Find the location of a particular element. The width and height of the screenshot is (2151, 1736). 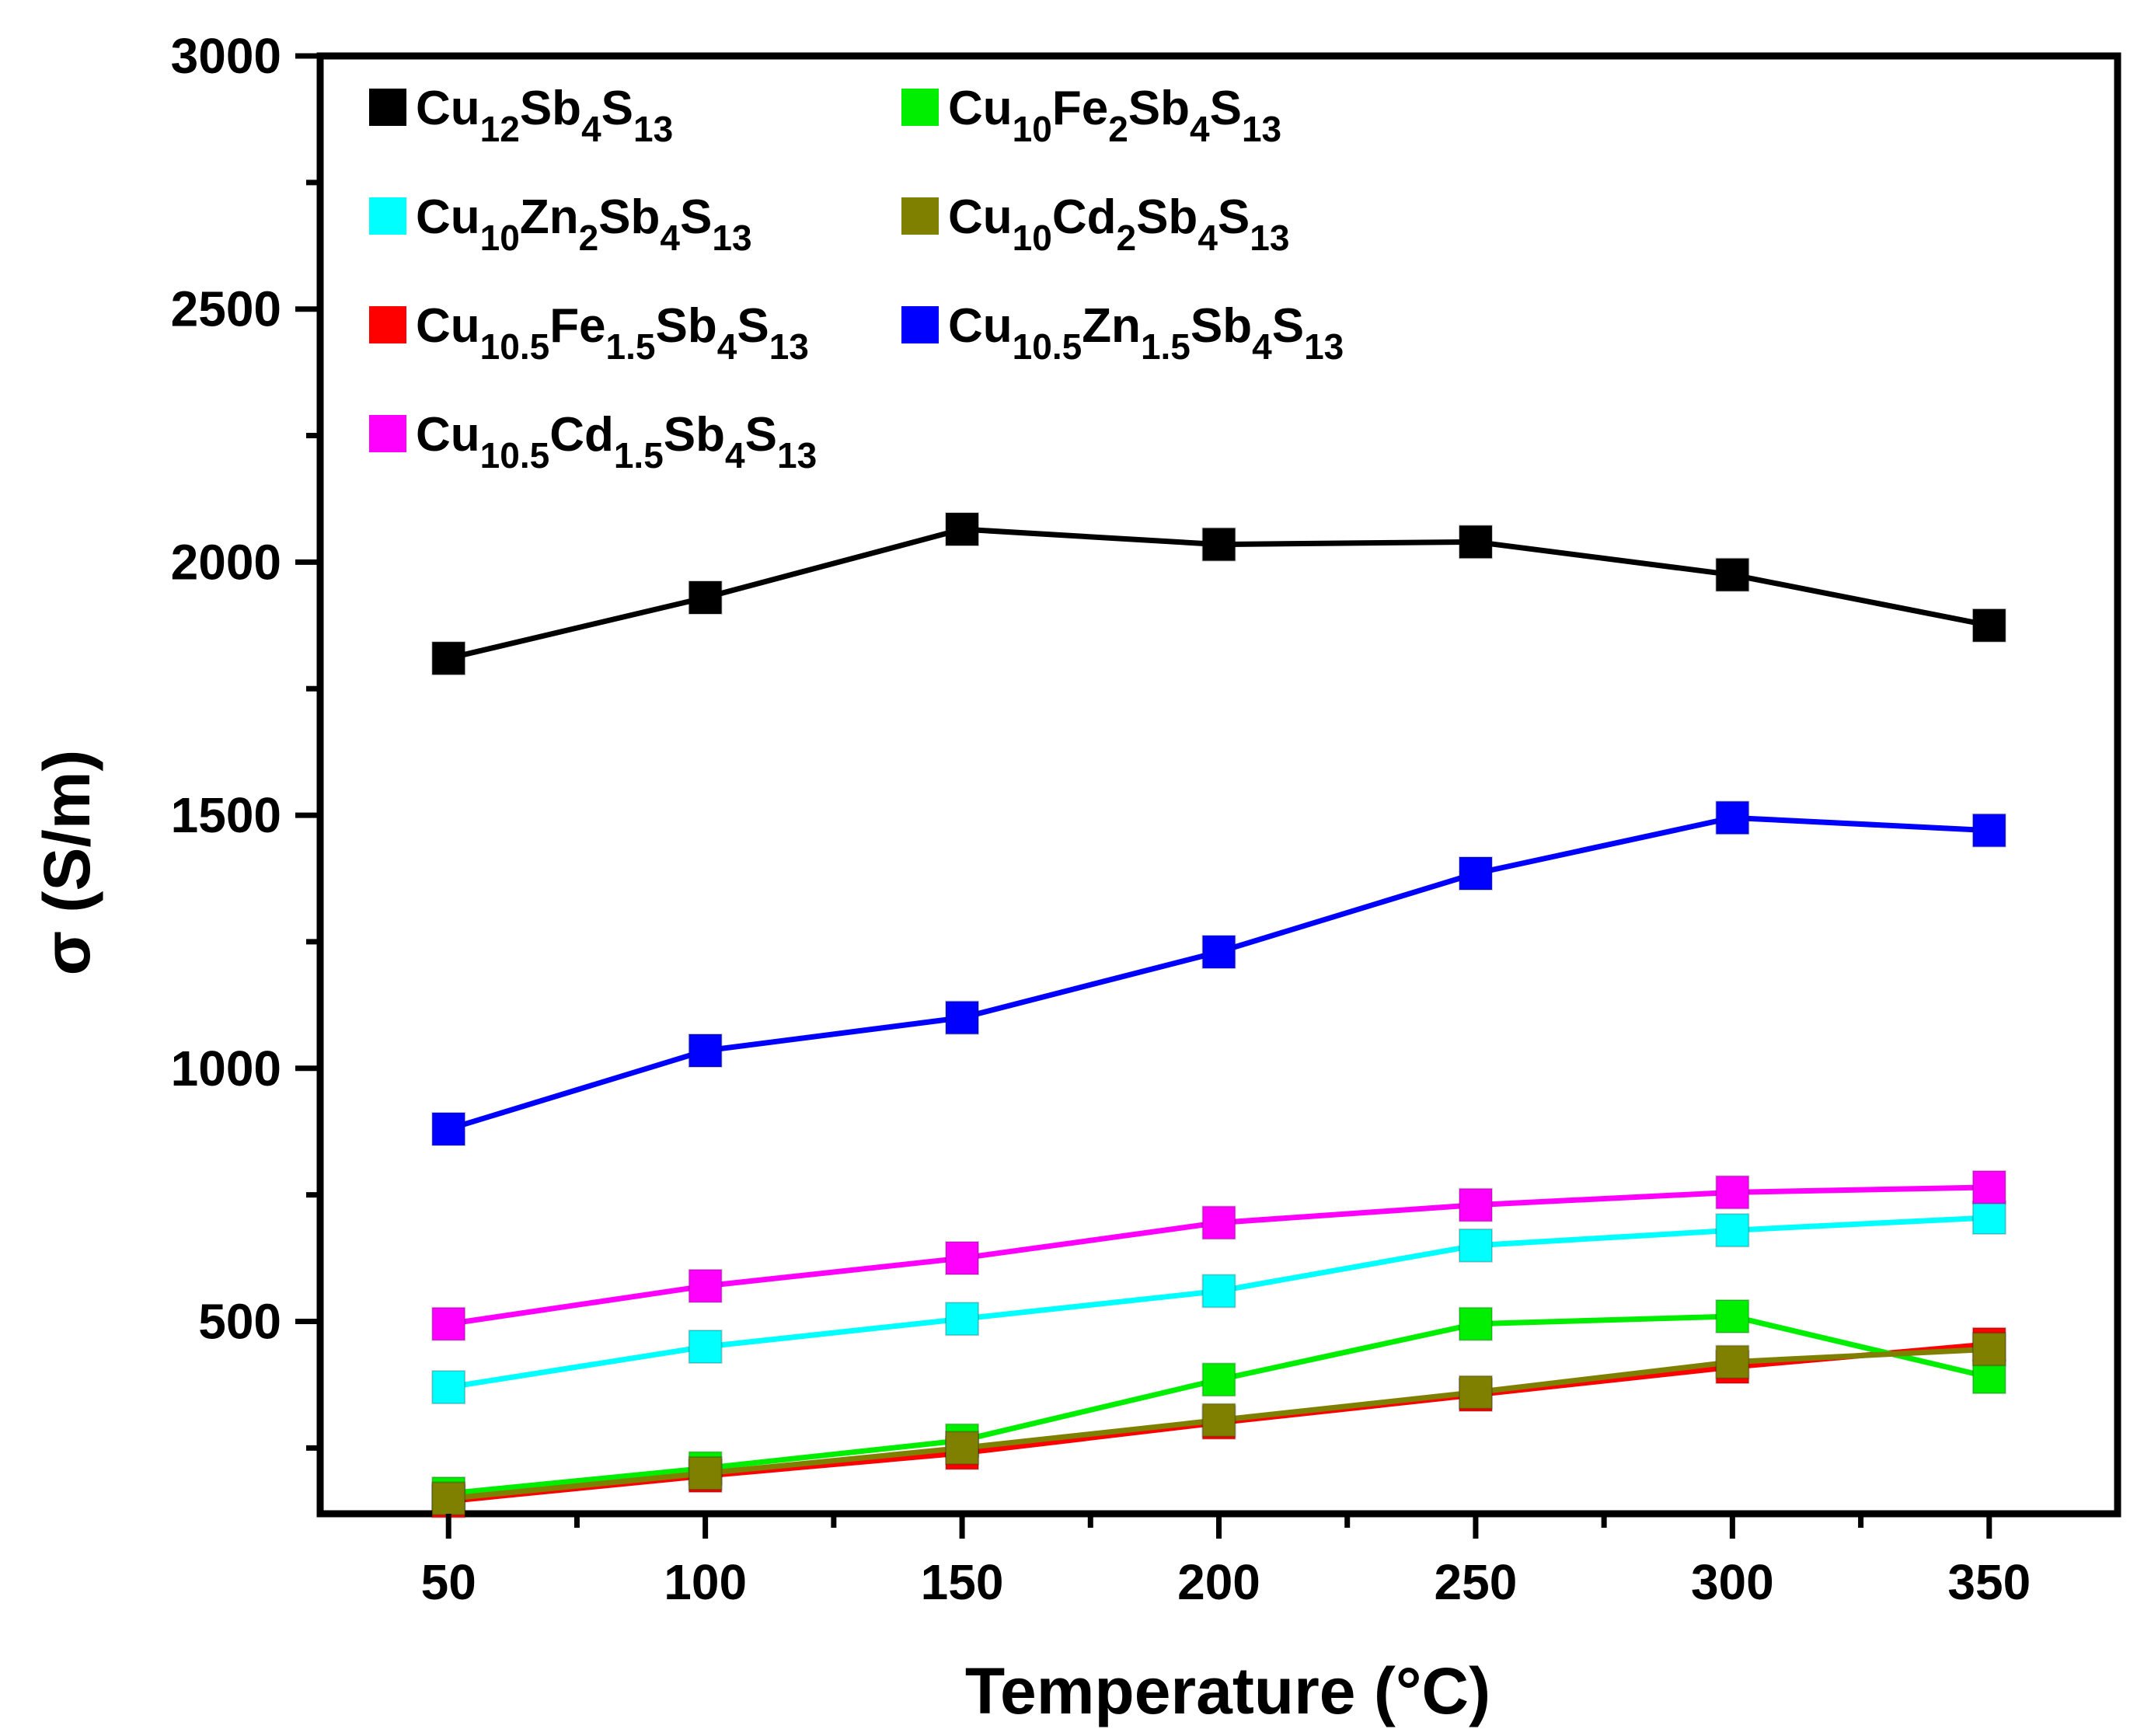

legend-label: Cu10.5Cd1.5Sb4S13 is located at coordinates (616, 442).